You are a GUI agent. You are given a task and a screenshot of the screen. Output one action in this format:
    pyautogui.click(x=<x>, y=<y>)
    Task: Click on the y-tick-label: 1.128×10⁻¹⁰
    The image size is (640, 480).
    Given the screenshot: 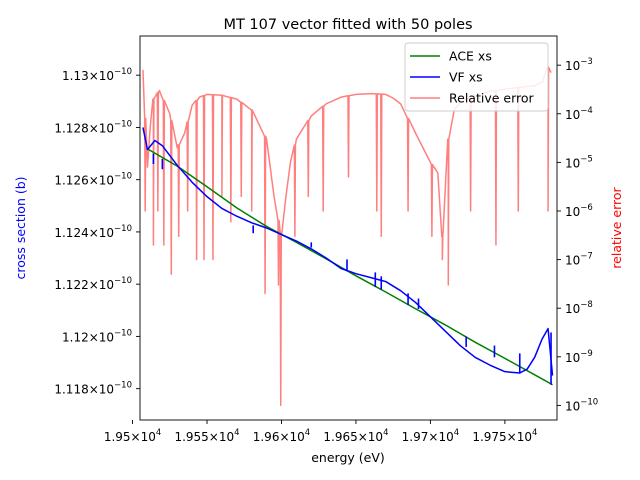 What is the action you would take?
    pyautogui.click(x=93, y=127)
    